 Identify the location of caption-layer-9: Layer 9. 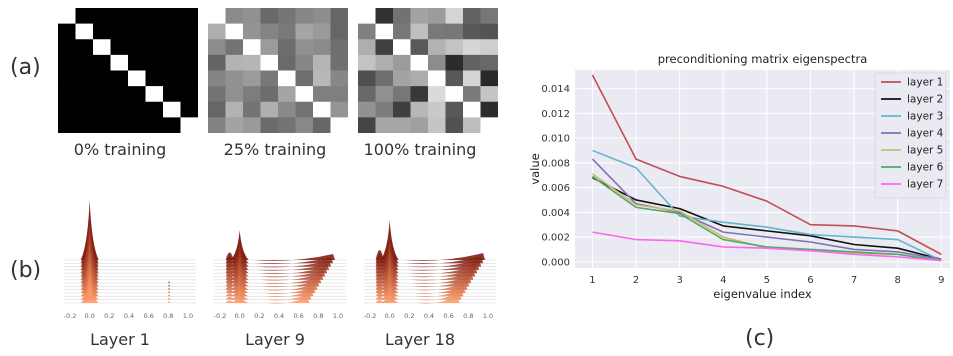
(275, 339).